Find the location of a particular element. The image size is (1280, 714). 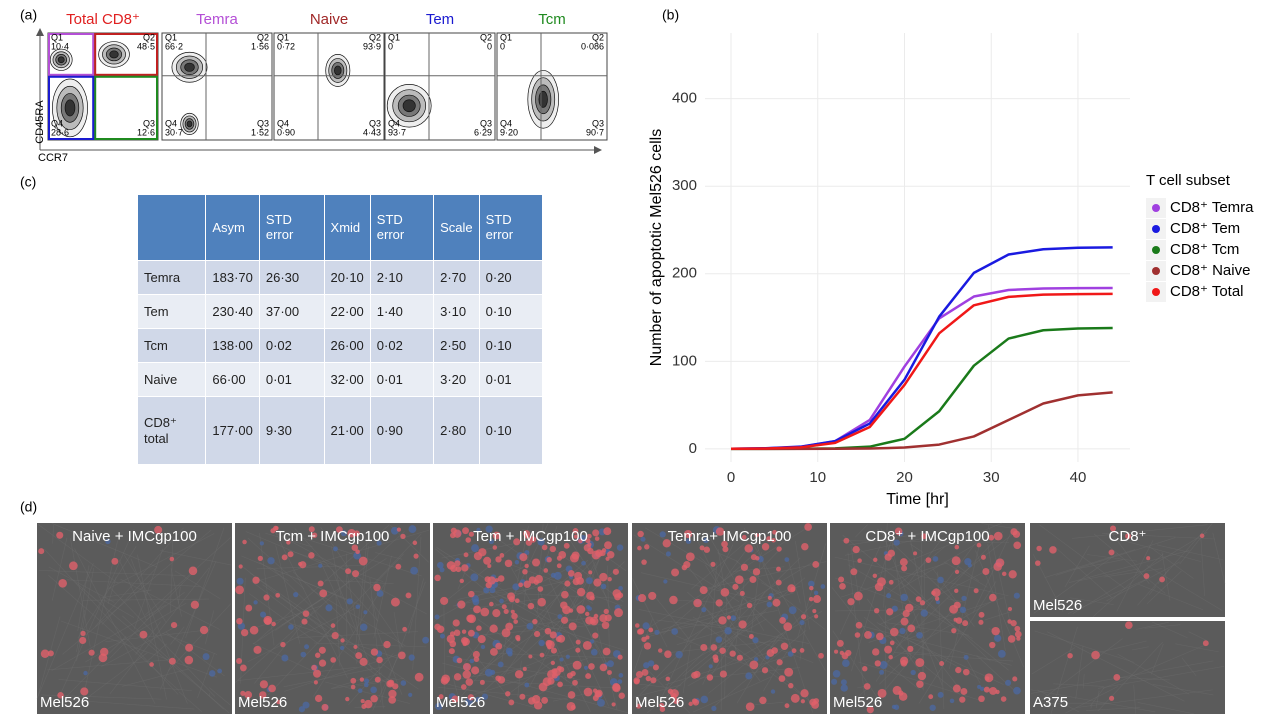

legend-label: CD8⁺ Total is located at coordinates (1207, 291).